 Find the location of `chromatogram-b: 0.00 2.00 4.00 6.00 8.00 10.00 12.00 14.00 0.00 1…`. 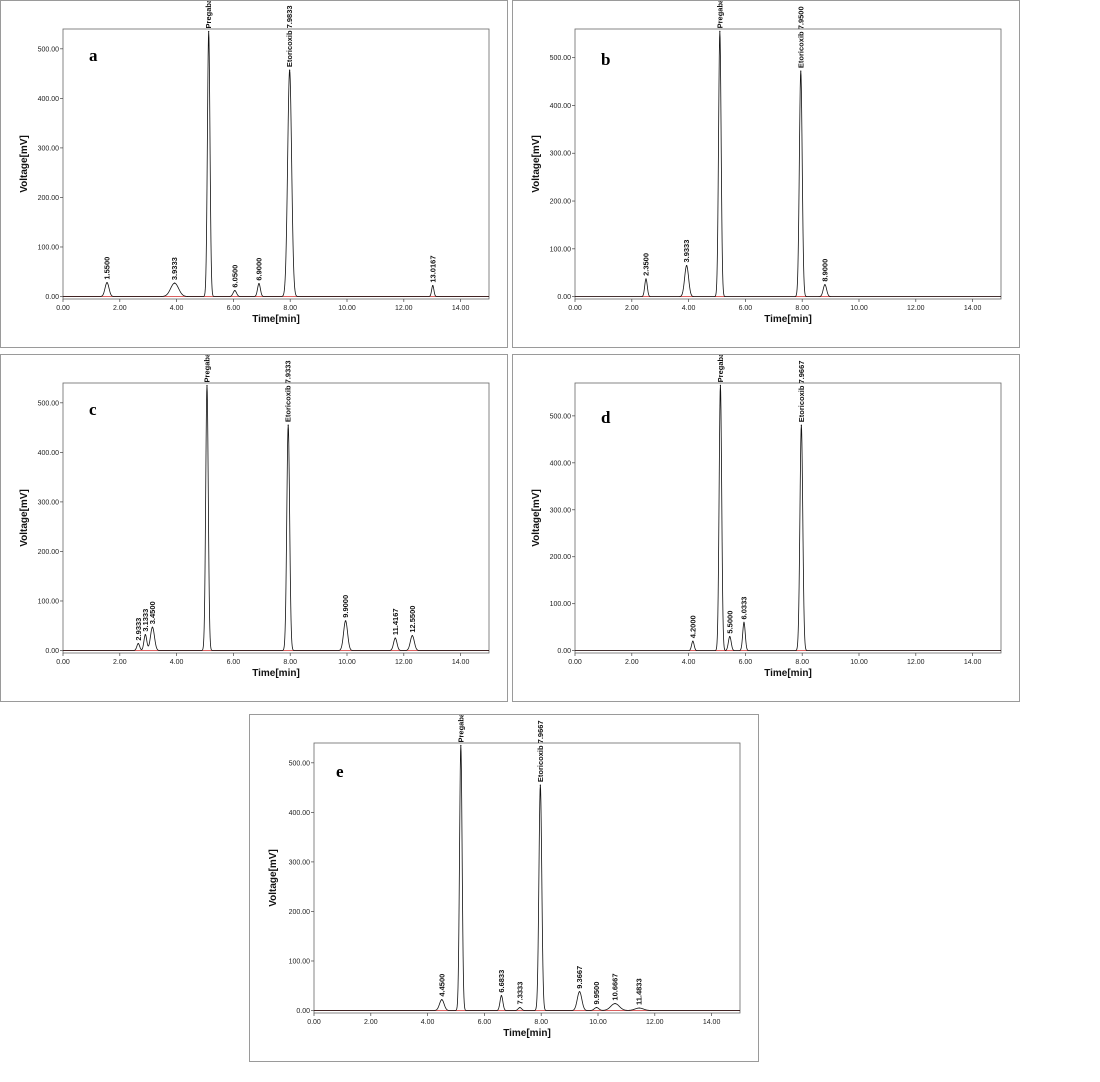

chromatogram-b: 0.00 2.00 4.00 6.00 8.00 10.00 12.00 14.00 0.00 1… is located at coordinates (766, 163).